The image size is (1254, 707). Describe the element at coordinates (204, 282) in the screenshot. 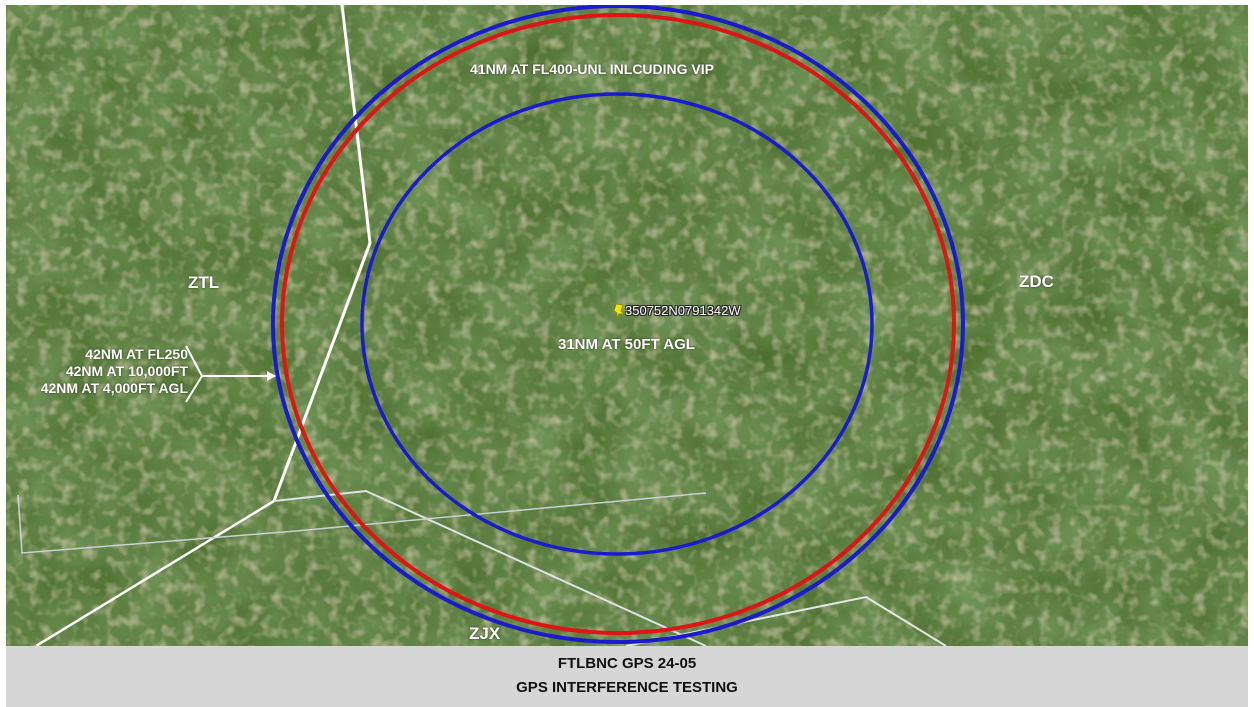

I see `ztl-center-label: ZTL` at that location.